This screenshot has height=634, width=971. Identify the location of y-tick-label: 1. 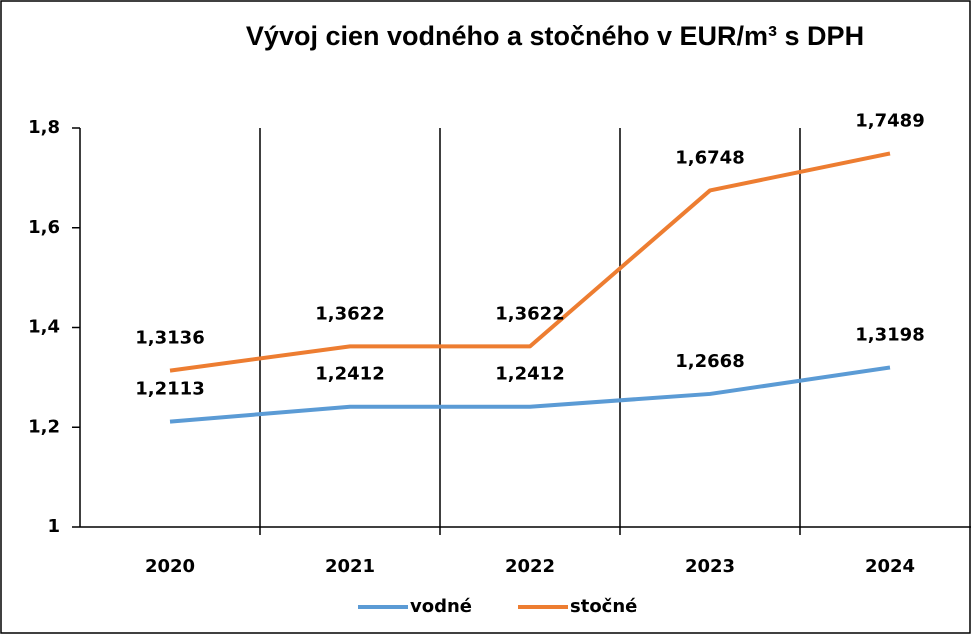
(53, 526).